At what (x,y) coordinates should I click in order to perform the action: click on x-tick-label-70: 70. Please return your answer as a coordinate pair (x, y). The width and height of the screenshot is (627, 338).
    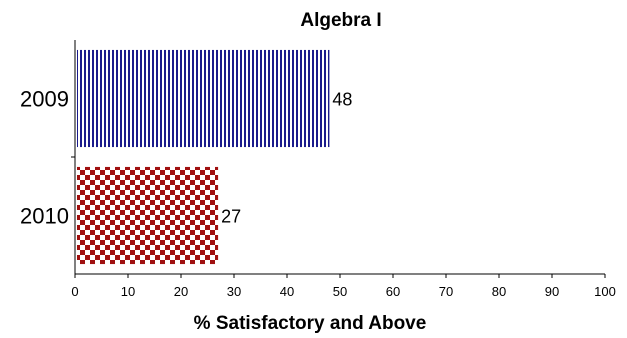
    Looking at the image, I should click on (446, 291).